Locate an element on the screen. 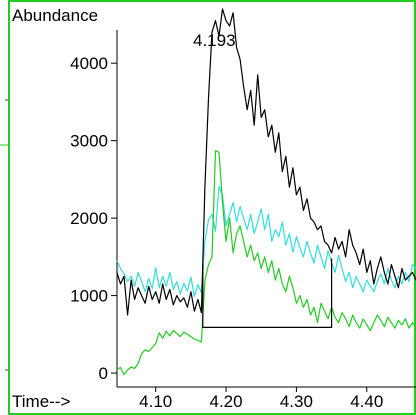 This screenshot has height=415, width=416. x-axis-label: Time--> is located at coordinates (41, 401).